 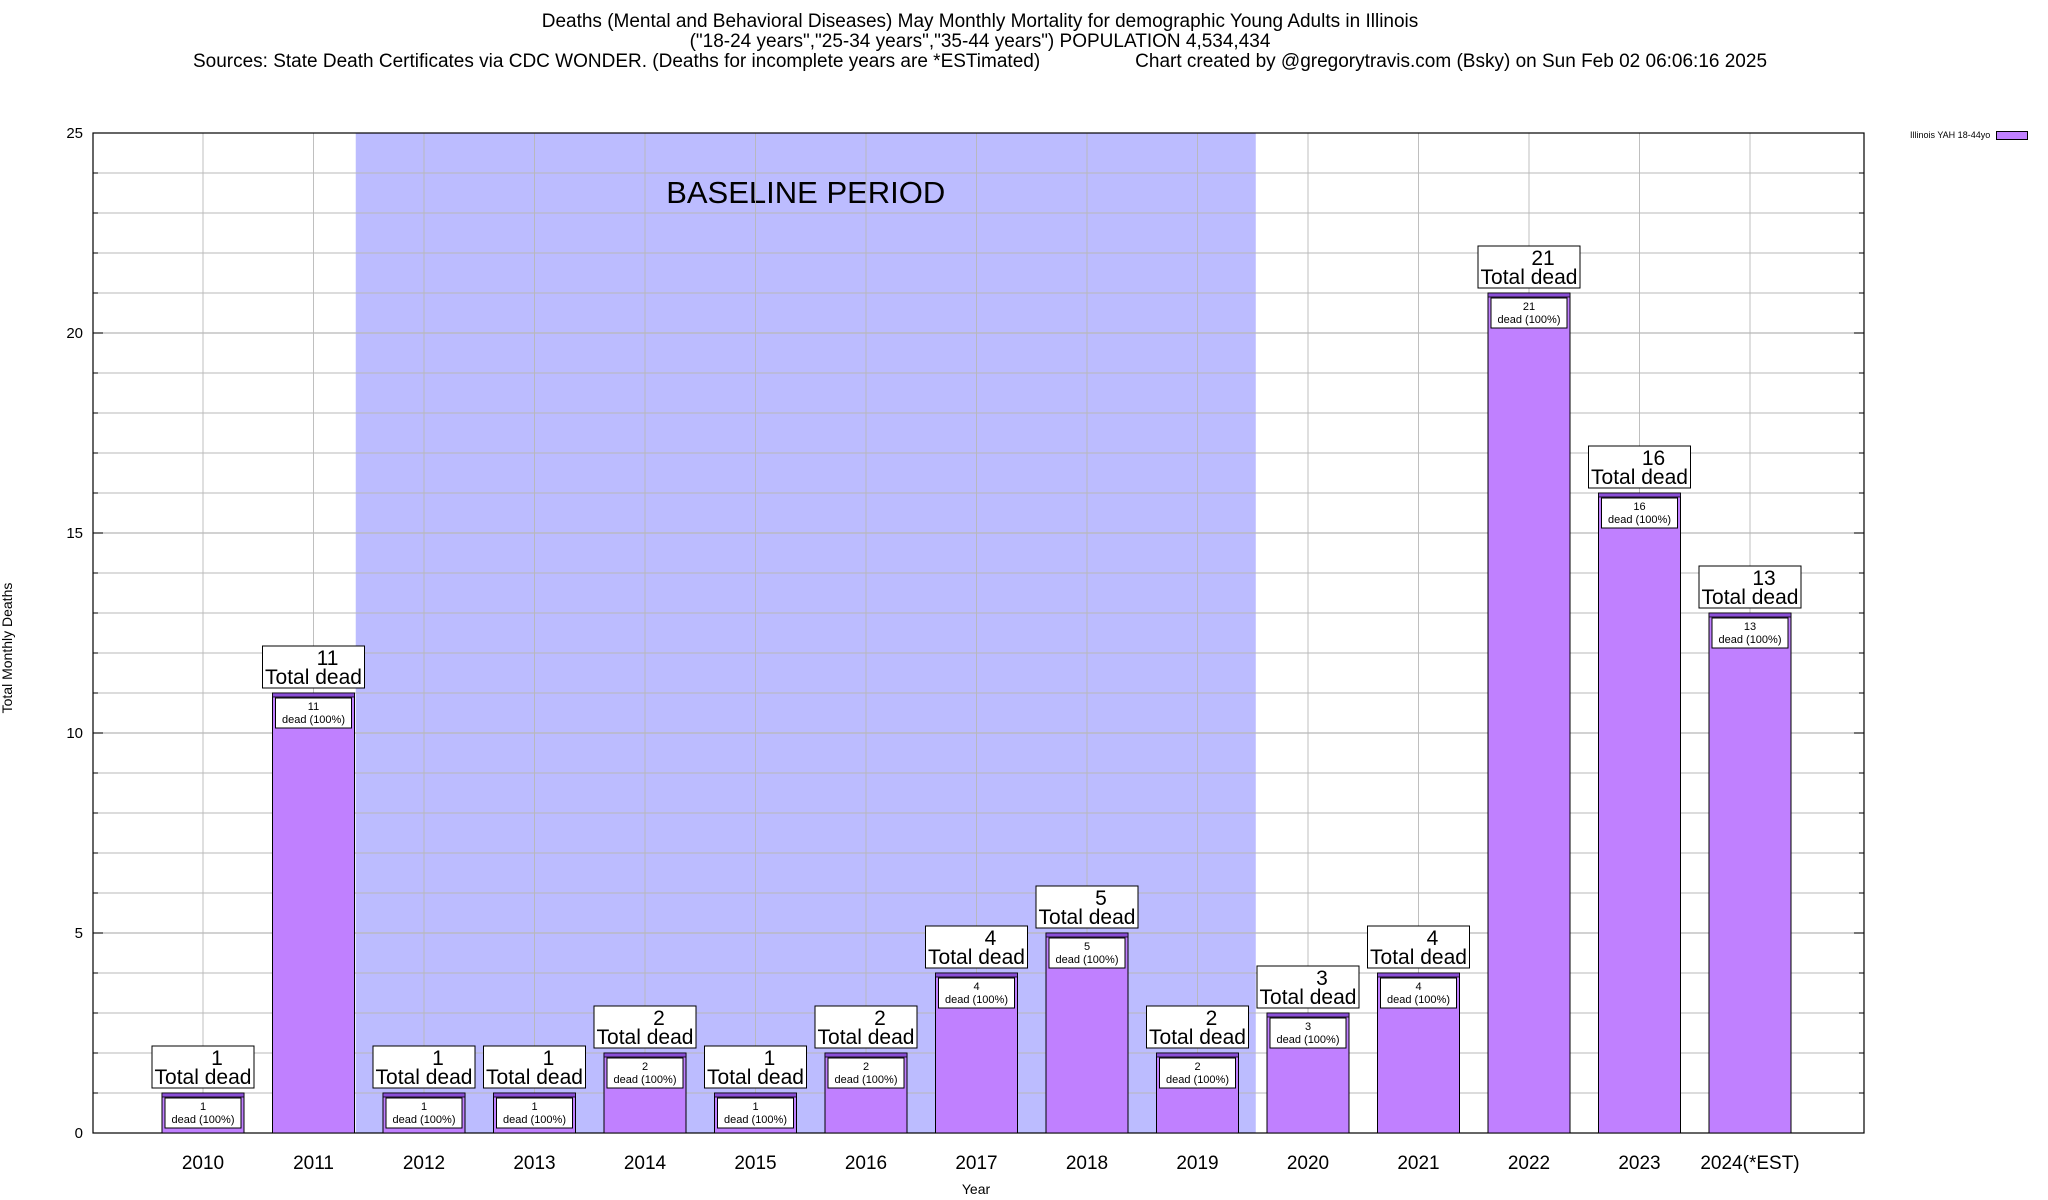 What do you see at coordinates (1639, 1163) in the screenshot?
I see `x-tick-label: 2023` at bounding box center [1639, 1163].